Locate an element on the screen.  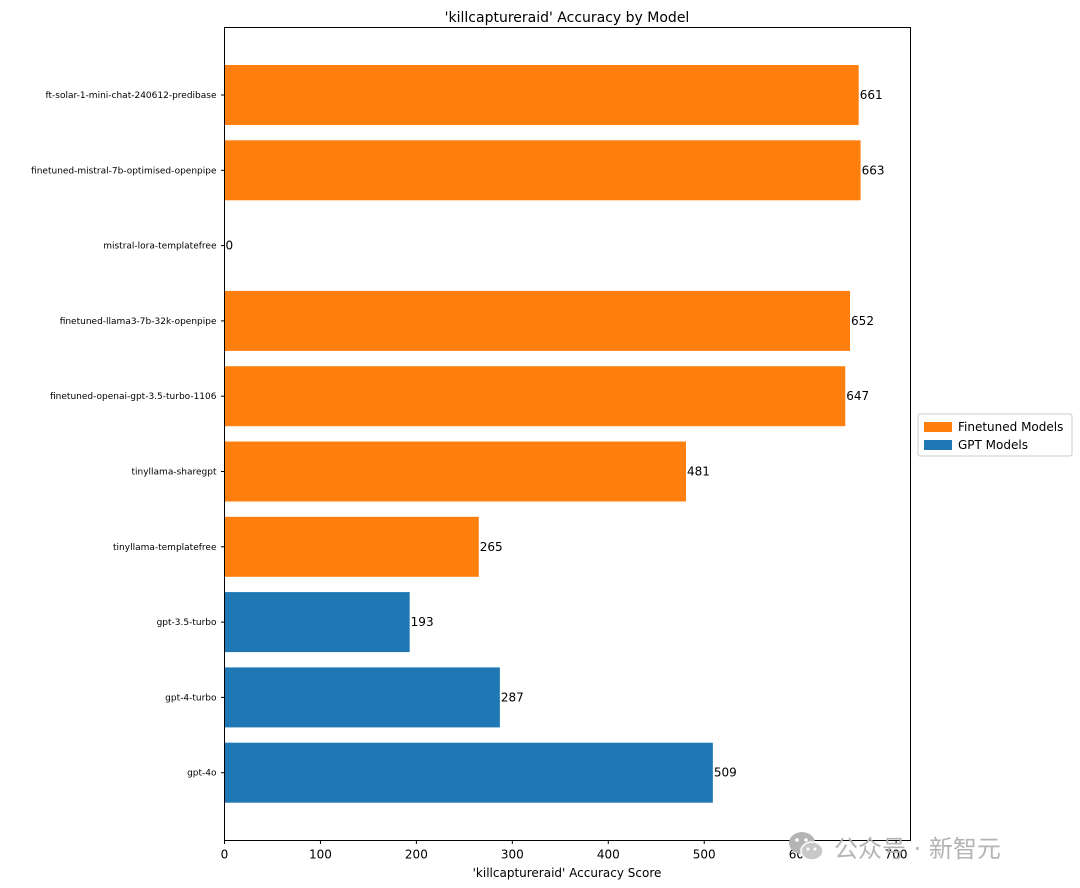
y-tick-label: finetuned-openai-gpt-3.5-turbo-1106 is located at coordinates (133, 397).